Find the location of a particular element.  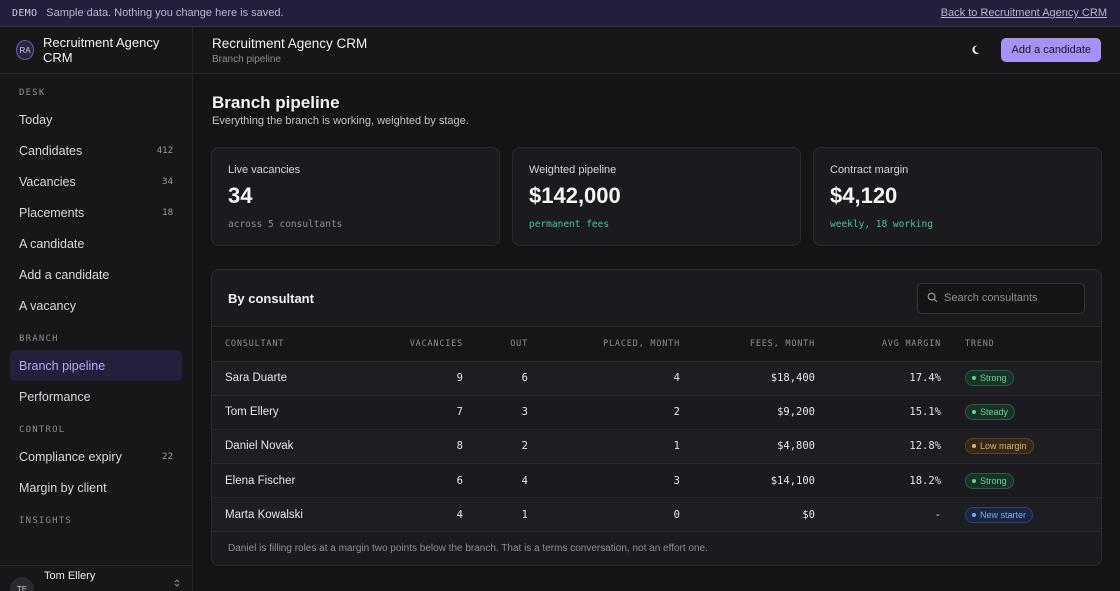

fees-cell: $4,800 is located at coordinates (747, 447).